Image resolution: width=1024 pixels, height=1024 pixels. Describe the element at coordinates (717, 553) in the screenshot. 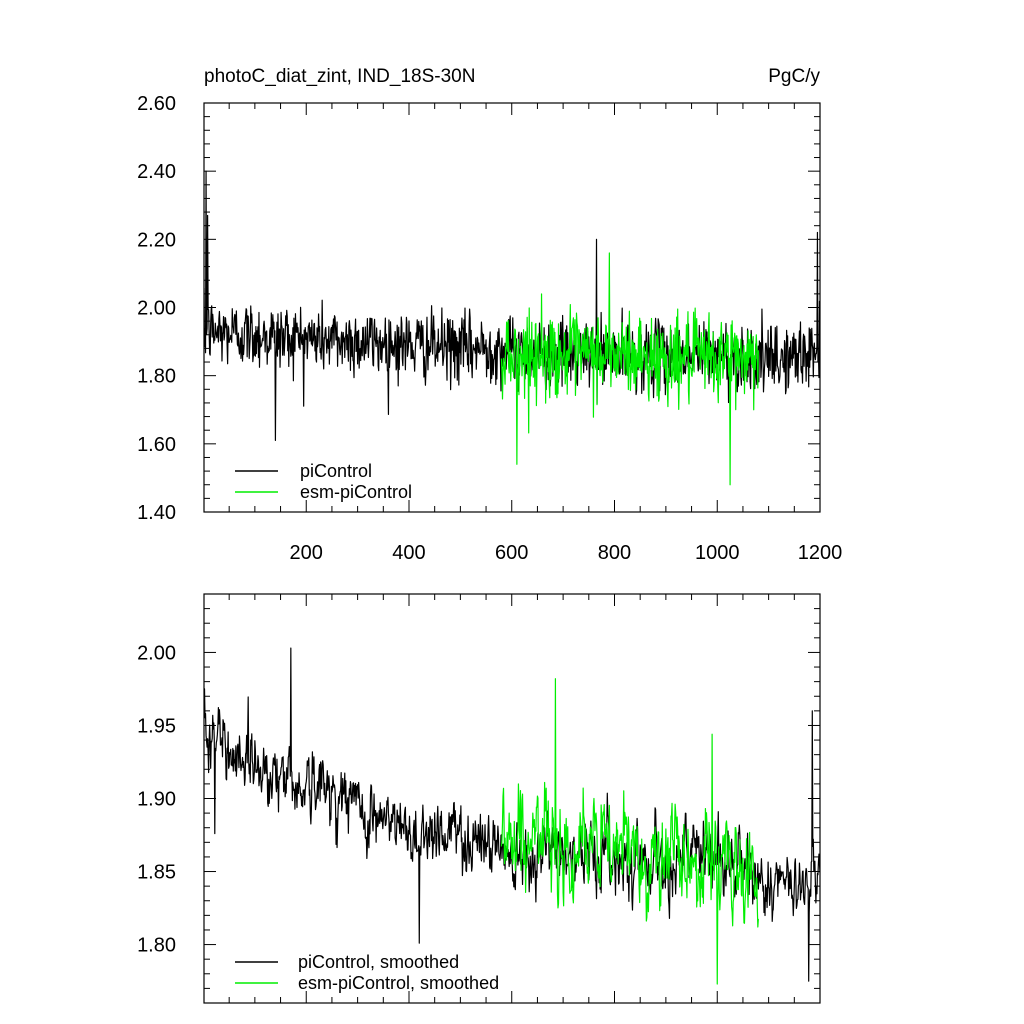

I see `x-tick-label: 1000` at that location.